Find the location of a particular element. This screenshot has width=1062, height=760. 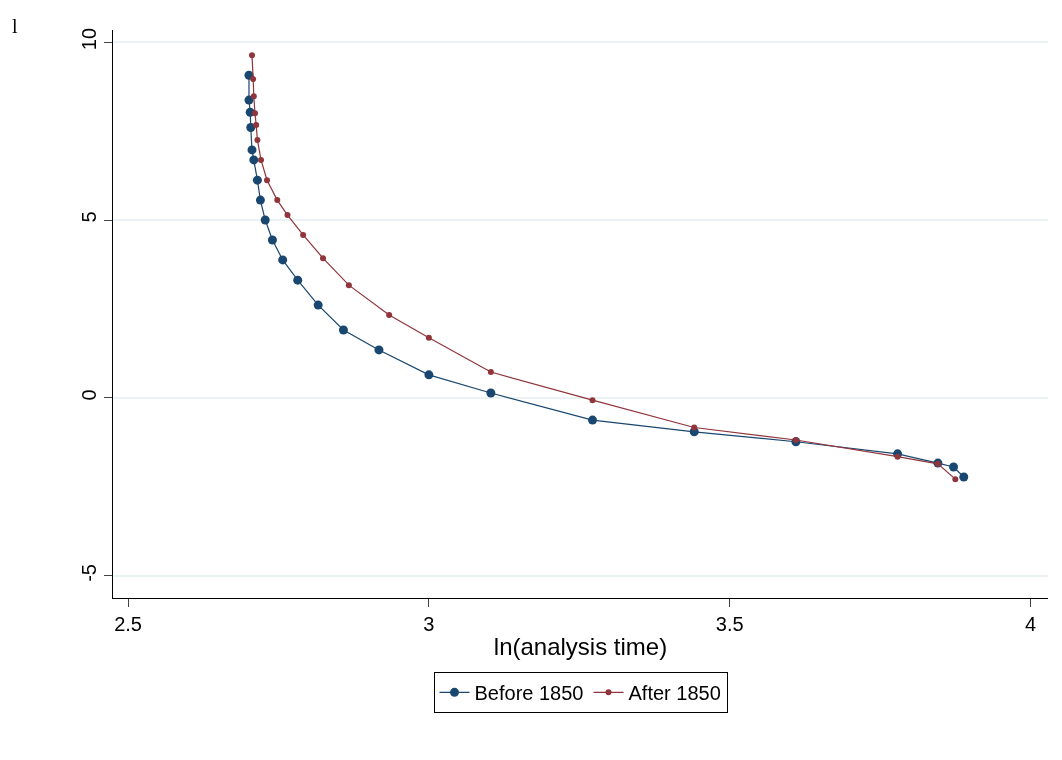

x-tick-label: 3 is located at coordinates (429, 624).